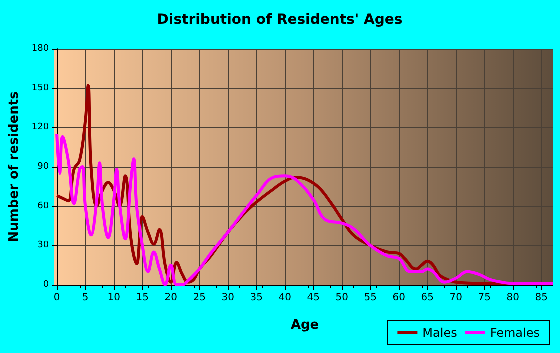 Image resolution: width=560 pixels, height=353 pixels. What do you see at coordinates (513, 298) in the screenshot?
I see `x-tick-label: 80` at bounding box center [513, 298].